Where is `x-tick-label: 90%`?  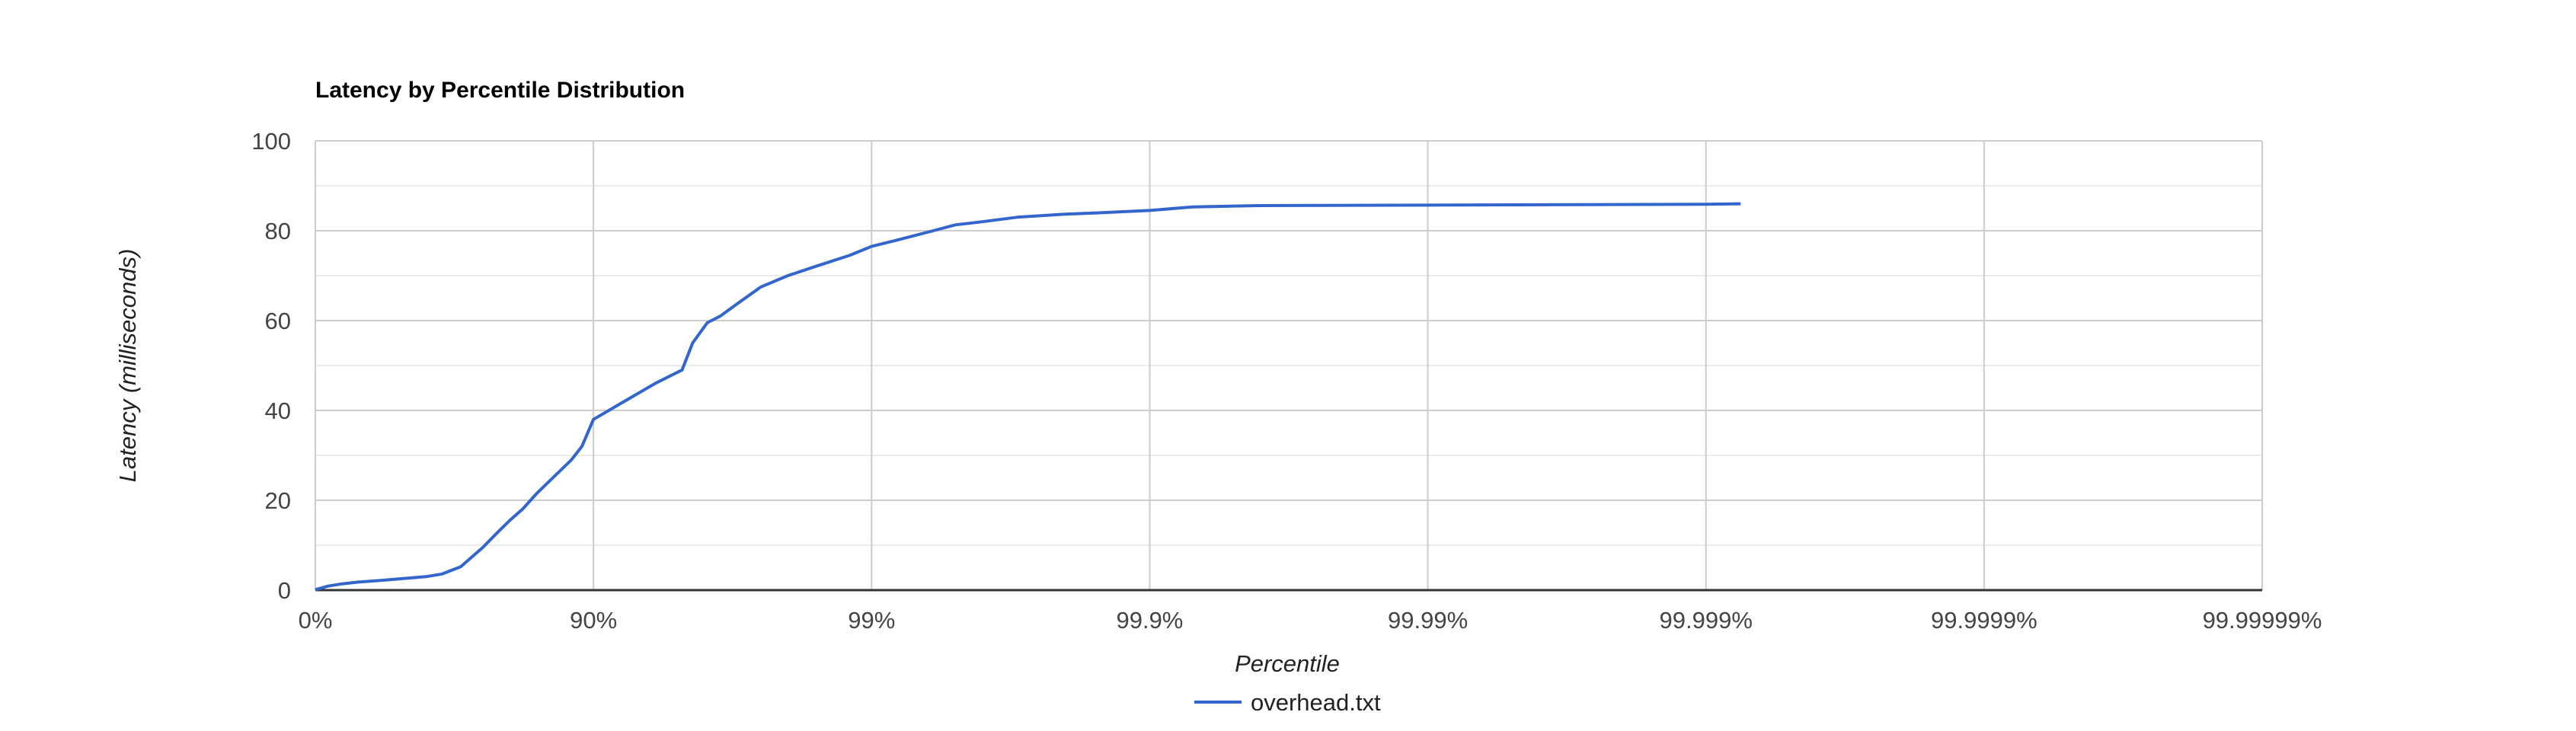
x-tick-label: 90% is located at coordinates (593, 620).